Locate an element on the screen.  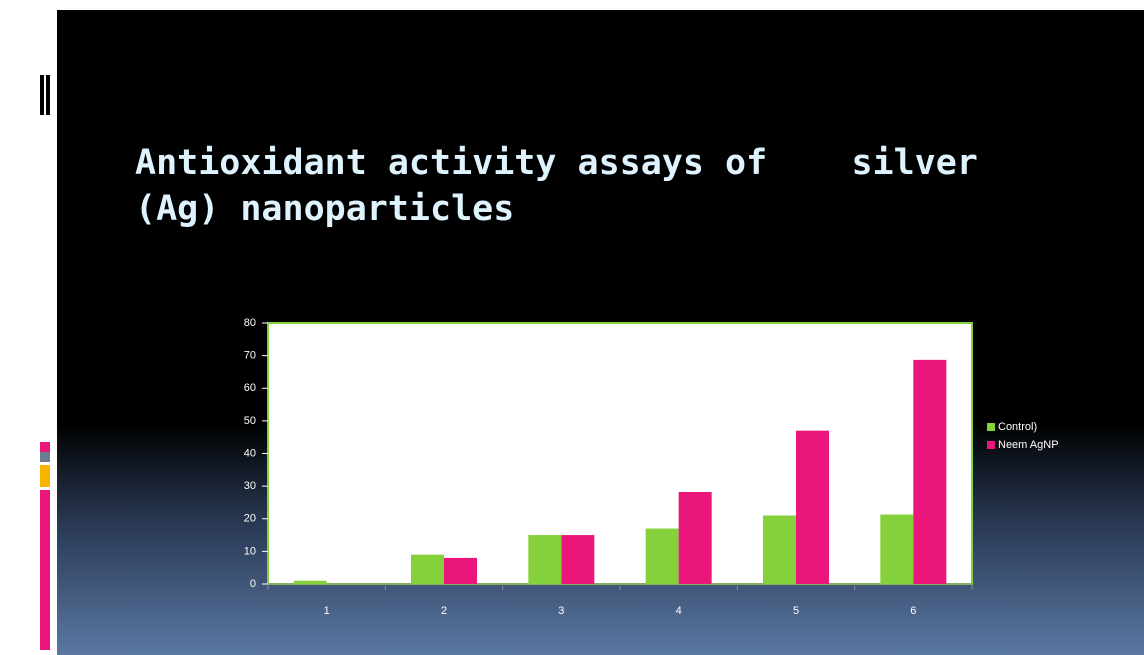
y-tick-label: 20 is located at coordinates (250, 519).